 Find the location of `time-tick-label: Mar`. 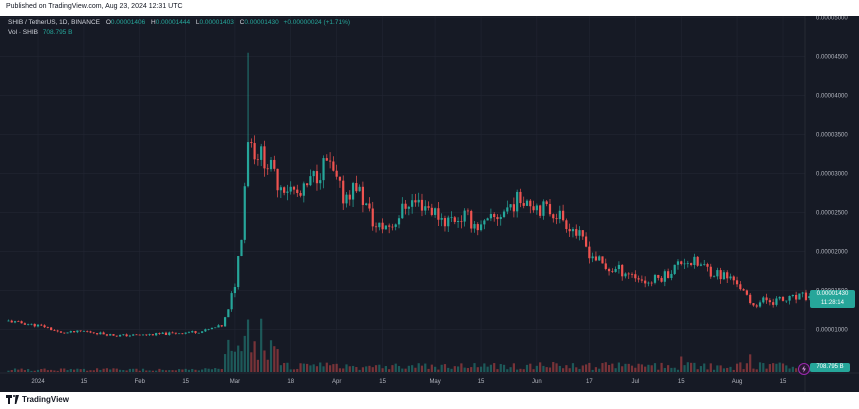

time-tick-label: Mar is located at coordinates (235, 382).